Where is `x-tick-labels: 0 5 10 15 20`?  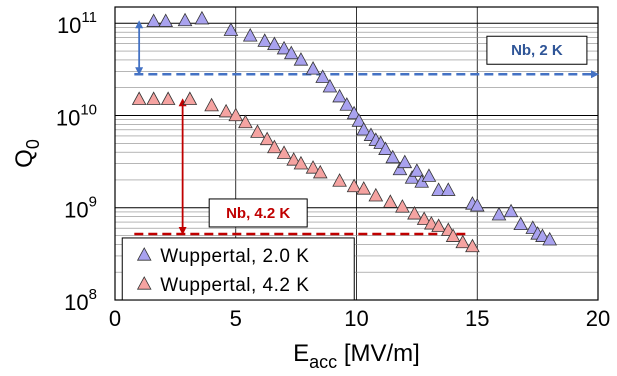
x-tick-labels: 0 5 10 15 20 is located at coordinates (359, 318).